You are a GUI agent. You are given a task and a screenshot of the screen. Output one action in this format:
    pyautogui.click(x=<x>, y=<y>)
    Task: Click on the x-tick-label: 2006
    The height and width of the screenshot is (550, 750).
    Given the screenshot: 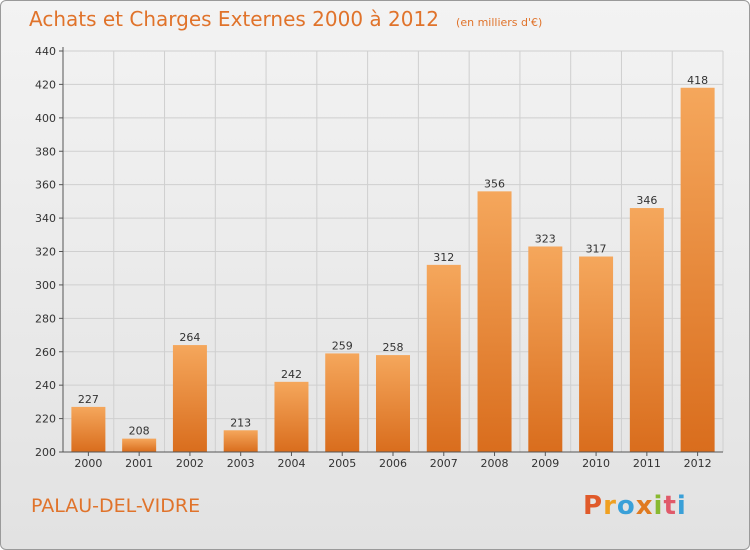 What is the action you would take?
    pyautogui.click(x=393, y=463)
    